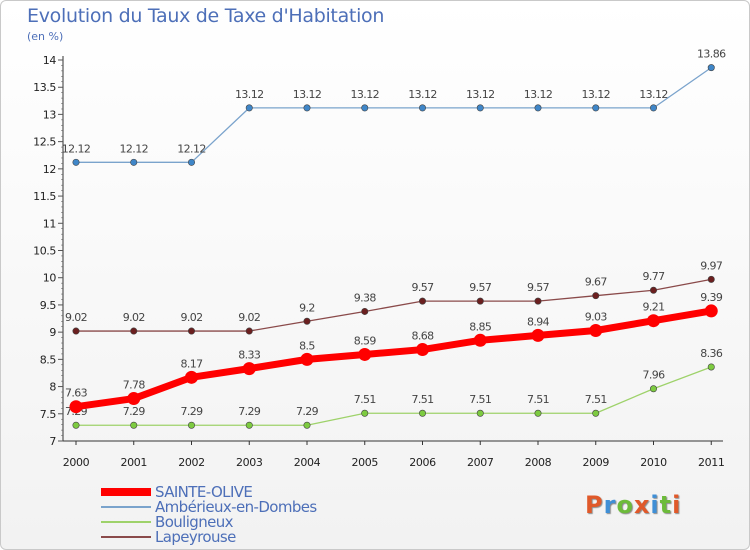  Describe the element at coordinates (50, 278) in the screenshot. I see `y-tick-label: 10` at that location.